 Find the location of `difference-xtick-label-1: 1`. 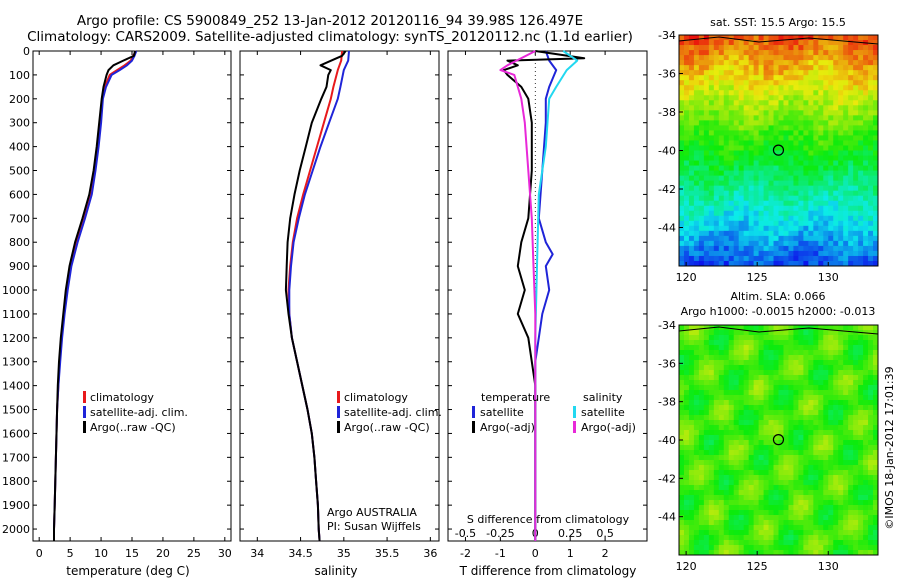

difference-xtick-label-1: 1 is located at coordinates (570, 553).